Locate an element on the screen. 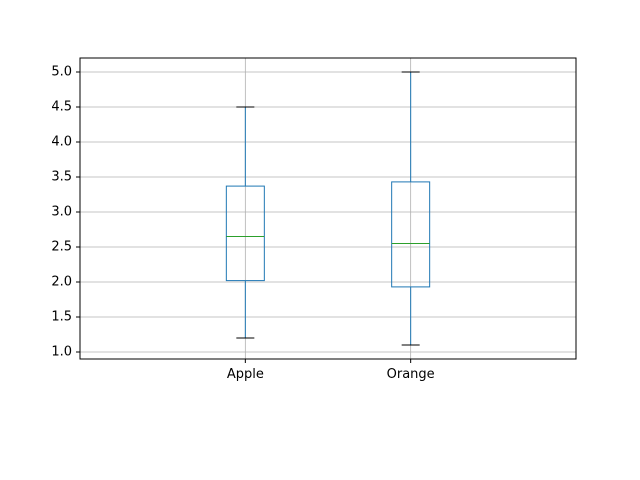  y-tick-label: 2.0 is located at coordinates (61, 282).